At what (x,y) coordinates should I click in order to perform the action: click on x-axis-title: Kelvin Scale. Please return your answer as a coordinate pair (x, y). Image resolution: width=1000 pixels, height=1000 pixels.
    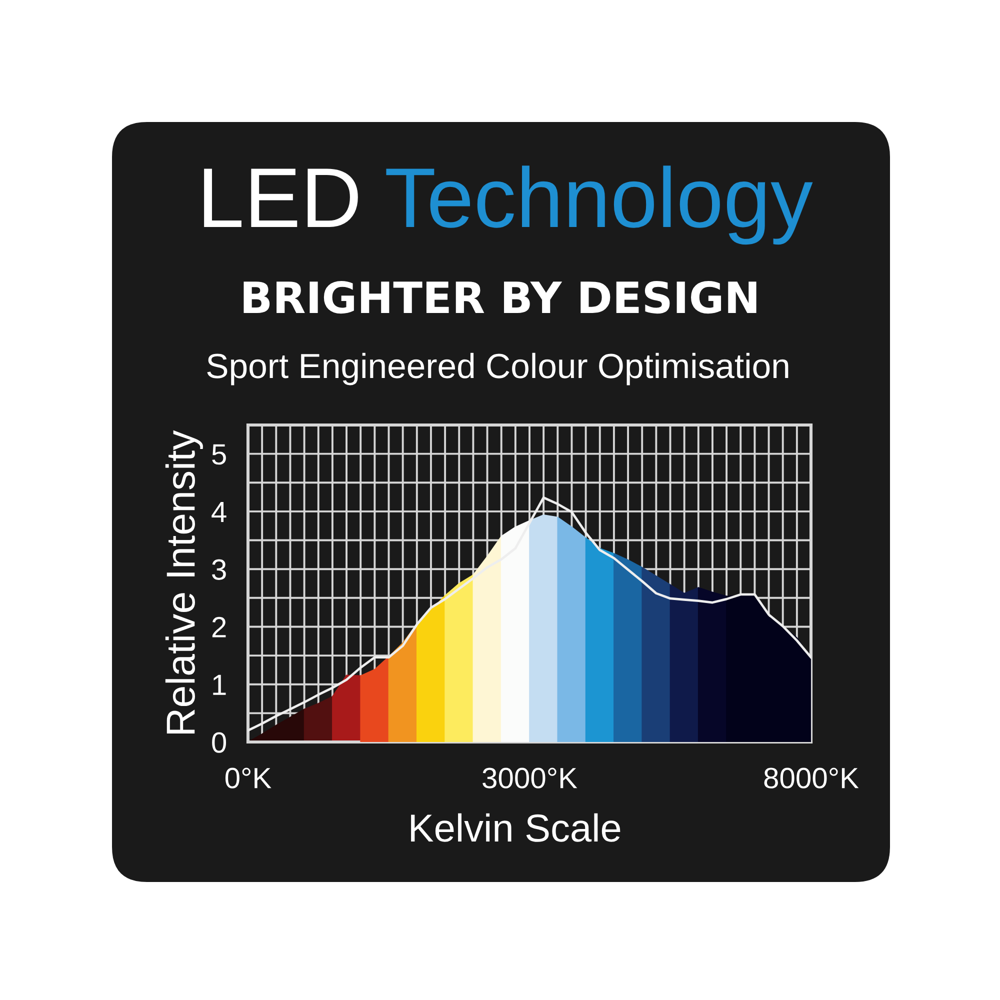
    Looking at the image, I should click on (515, 827).